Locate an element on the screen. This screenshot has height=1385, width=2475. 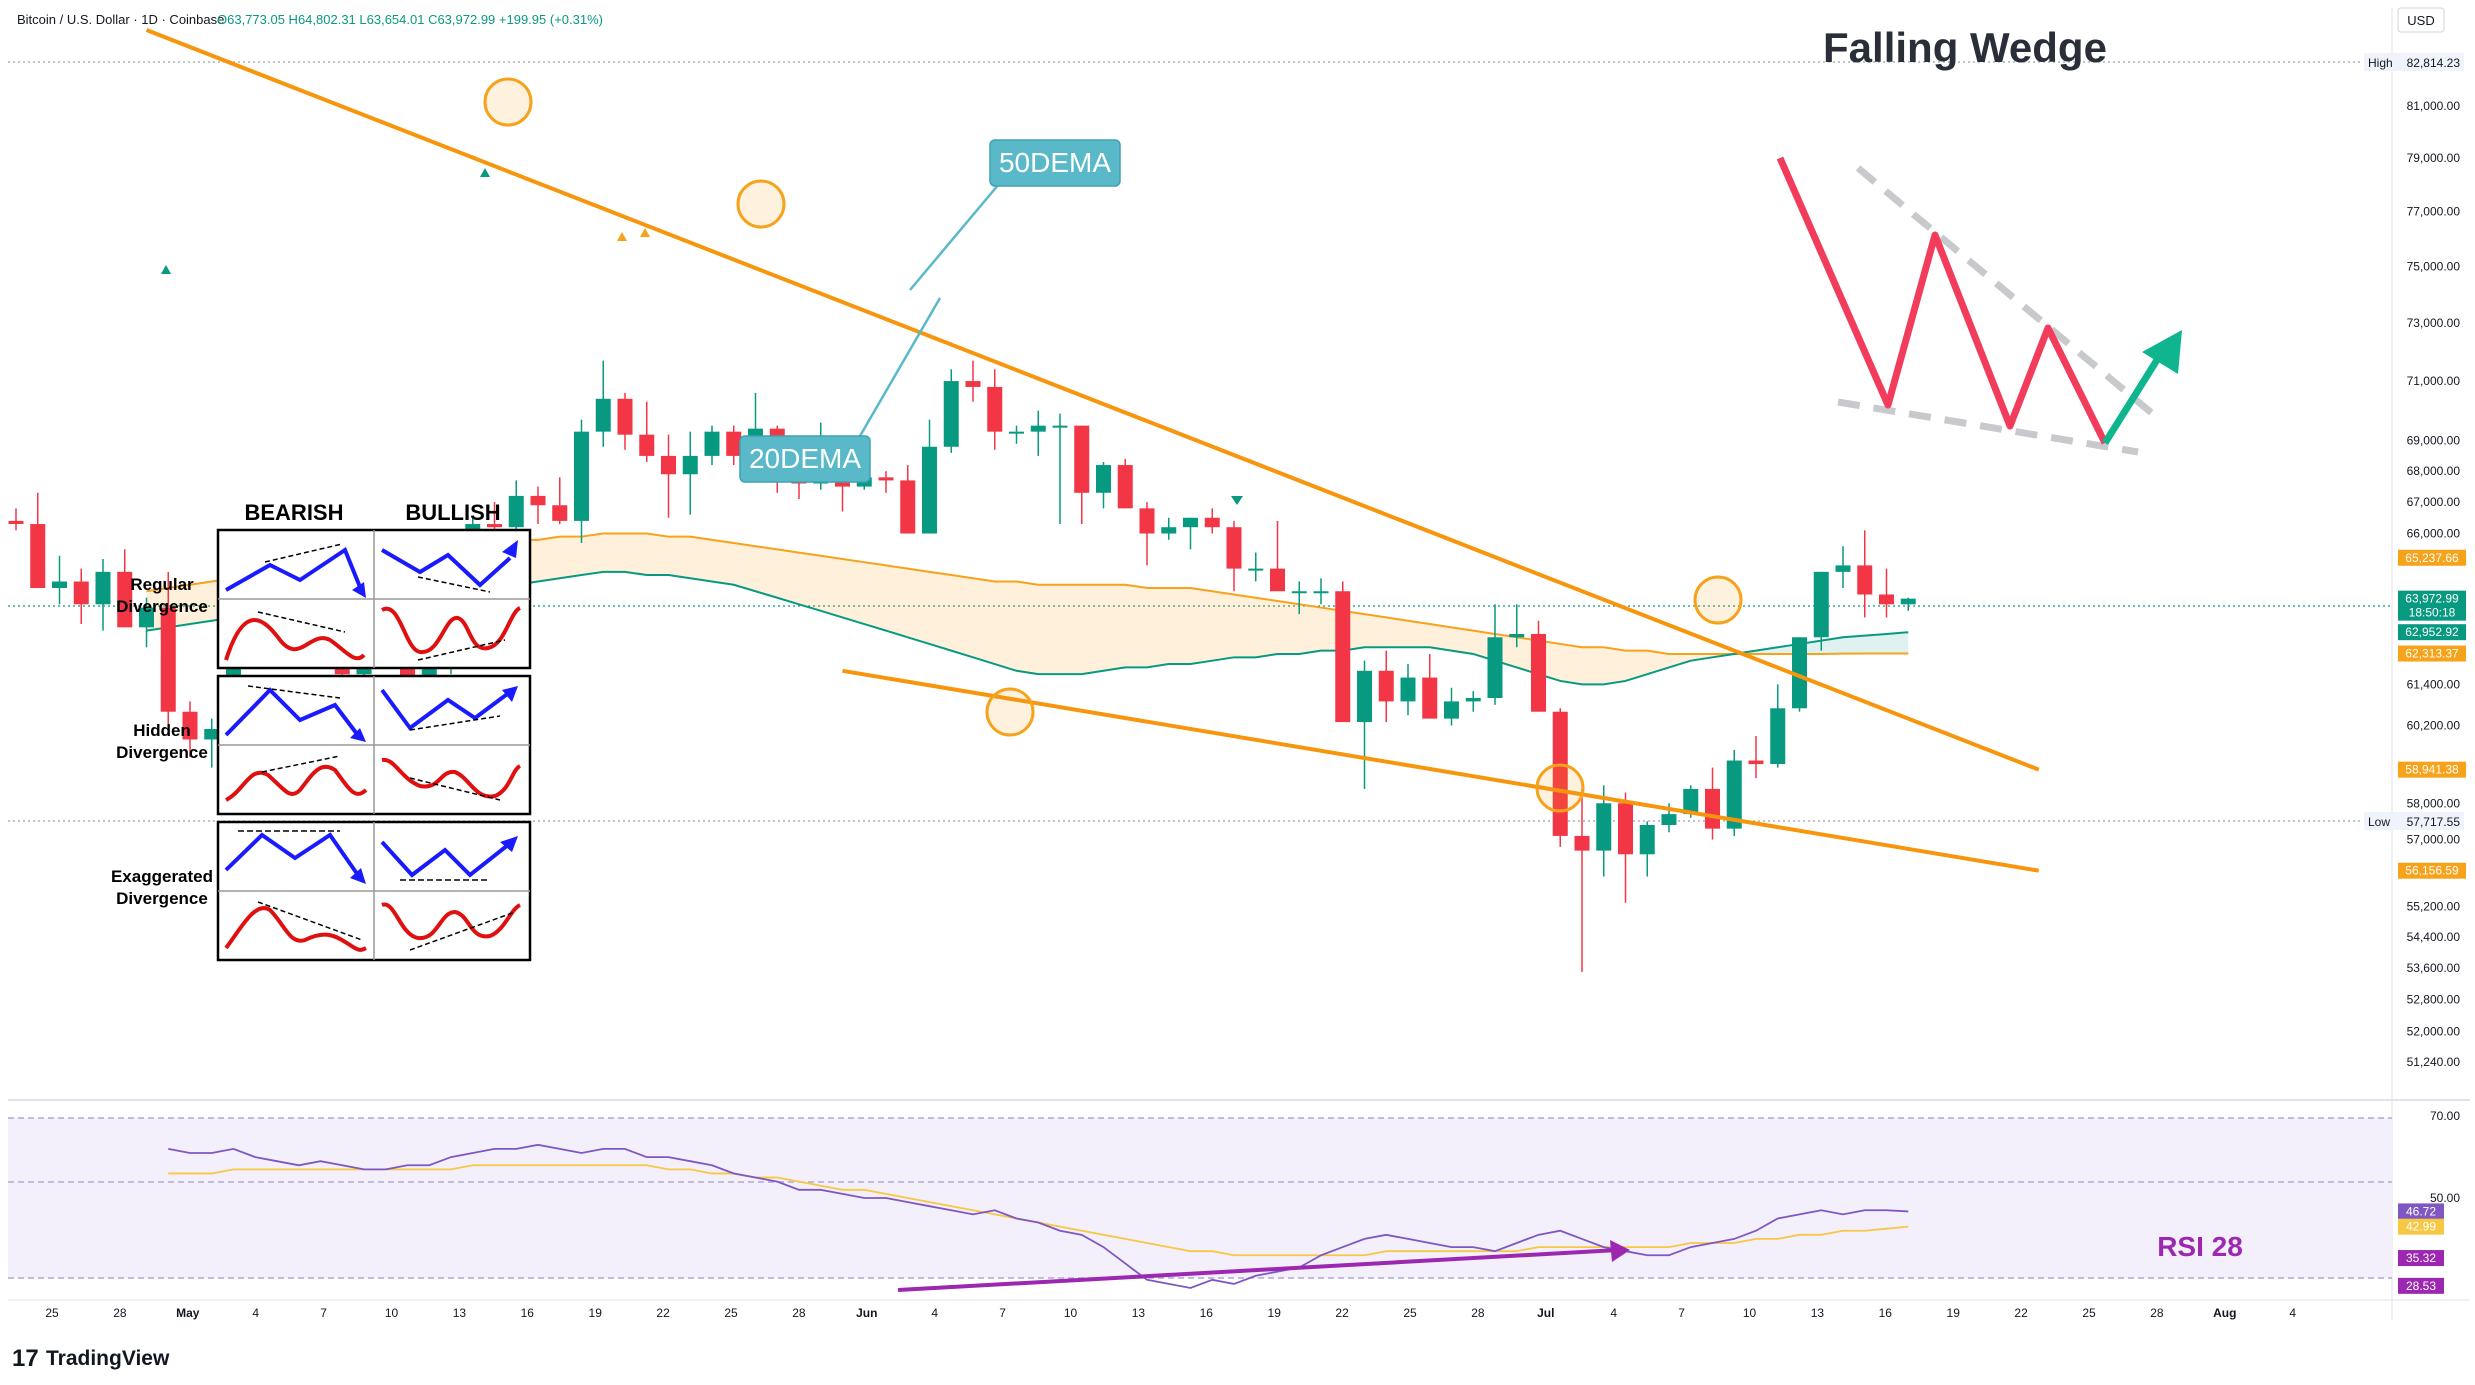
ema50-pointer is located at coordinates (957, 234).